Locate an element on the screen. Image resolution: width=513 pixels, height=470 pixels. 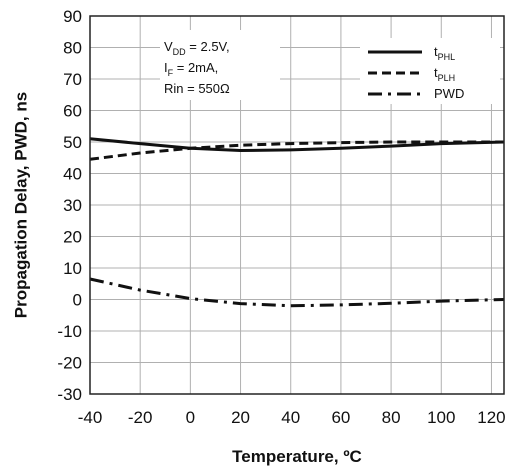
series-line-tplh is located at coordinates (296, 150).